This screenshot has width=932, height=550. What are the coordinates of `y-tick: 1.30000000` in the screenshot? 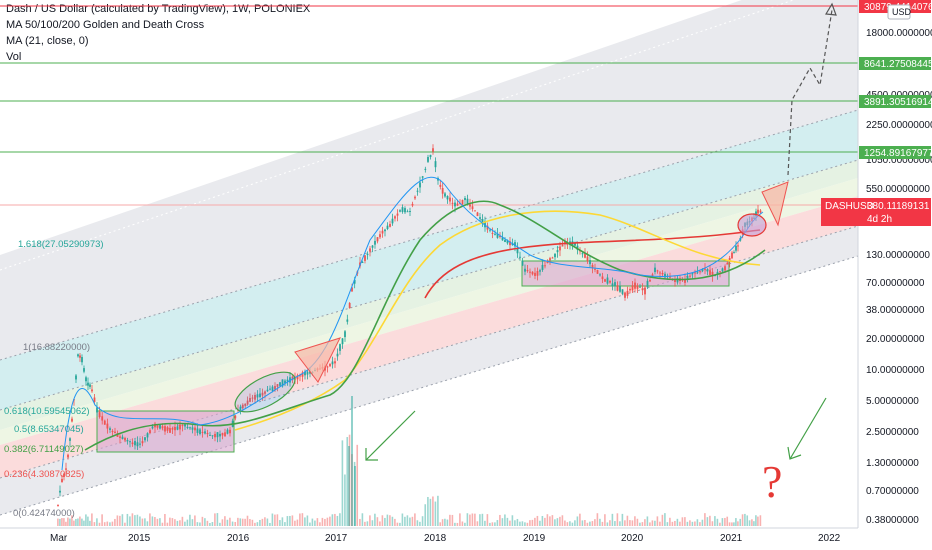 It's located at (892, 463).